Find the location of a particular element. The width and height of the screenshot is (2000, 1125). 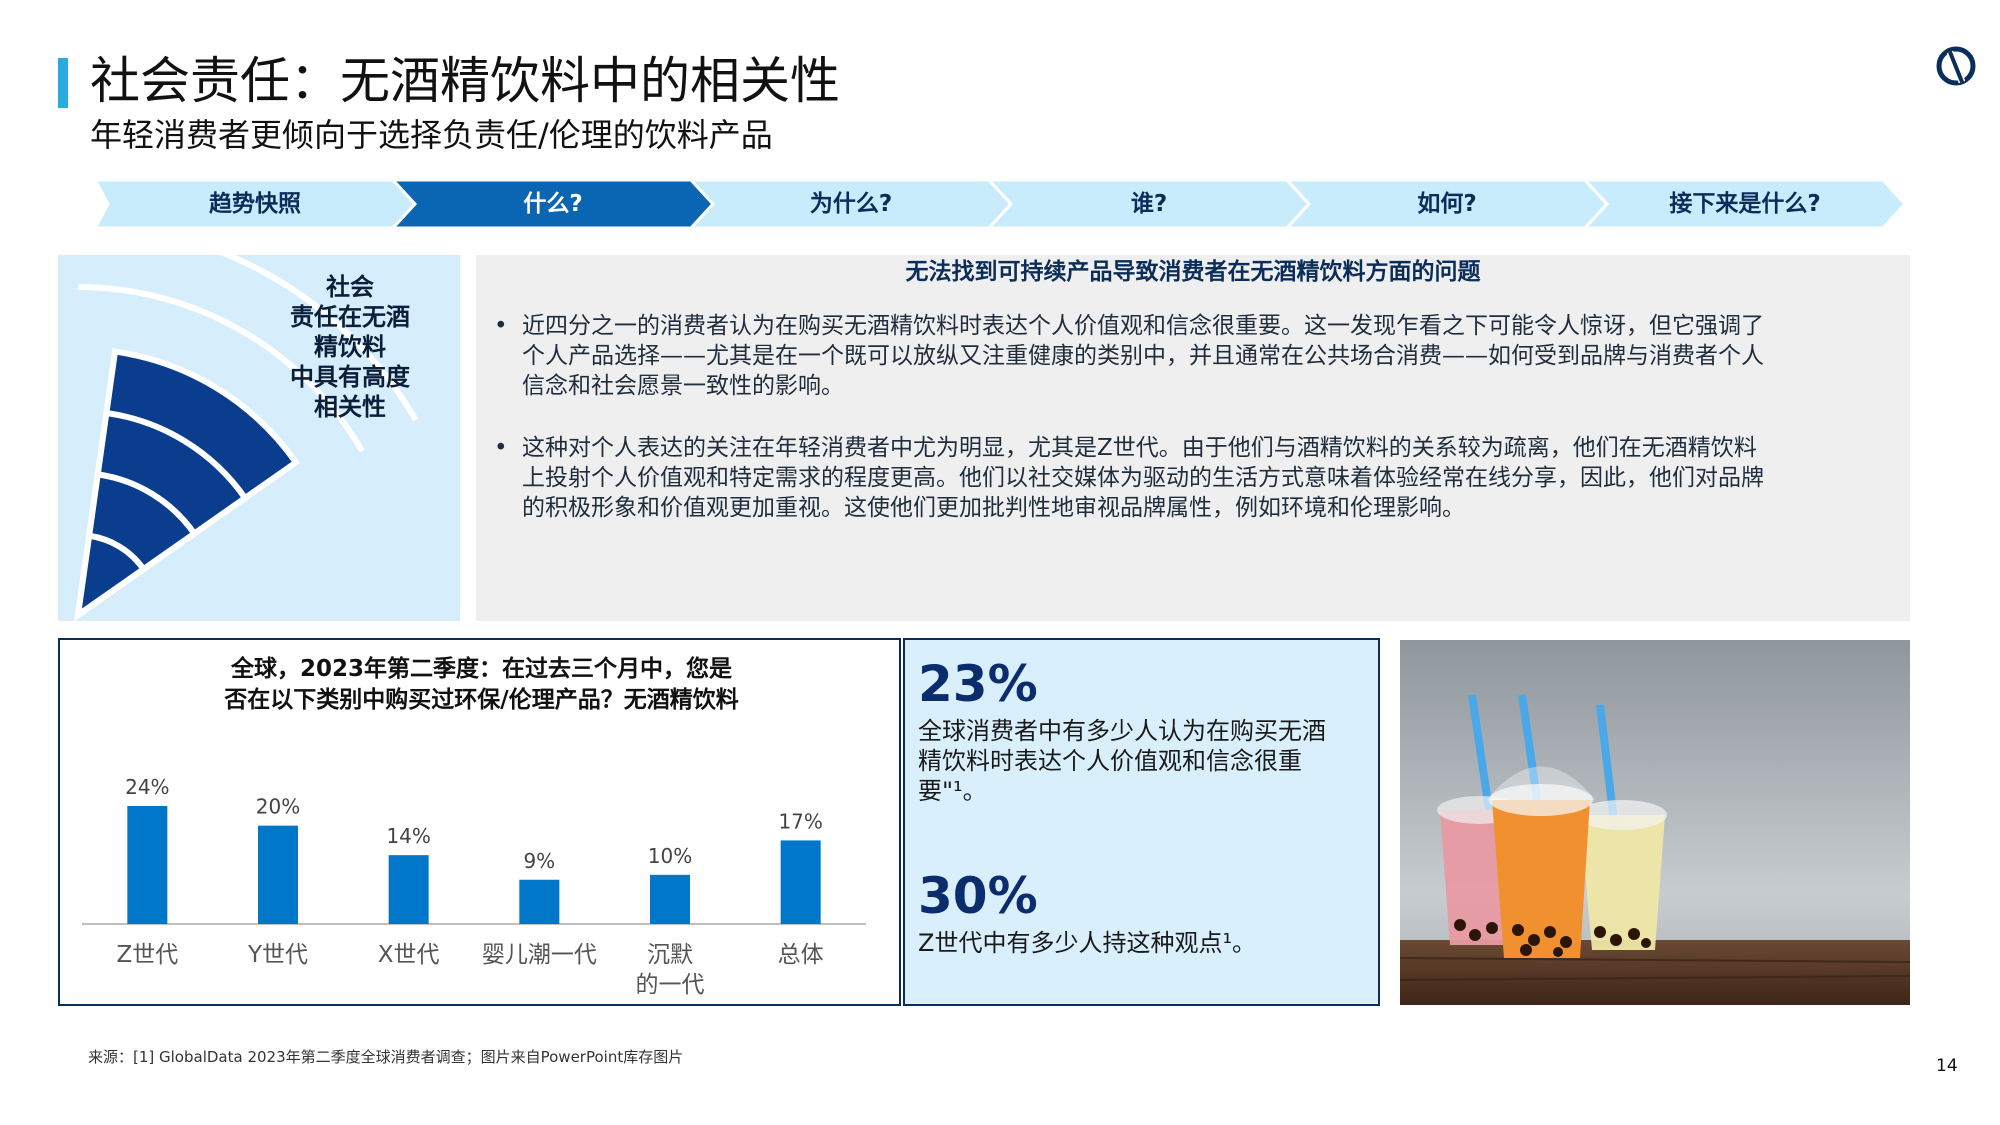

relevance-label-line: 中具有高度 is located at coordinates (350, 377).